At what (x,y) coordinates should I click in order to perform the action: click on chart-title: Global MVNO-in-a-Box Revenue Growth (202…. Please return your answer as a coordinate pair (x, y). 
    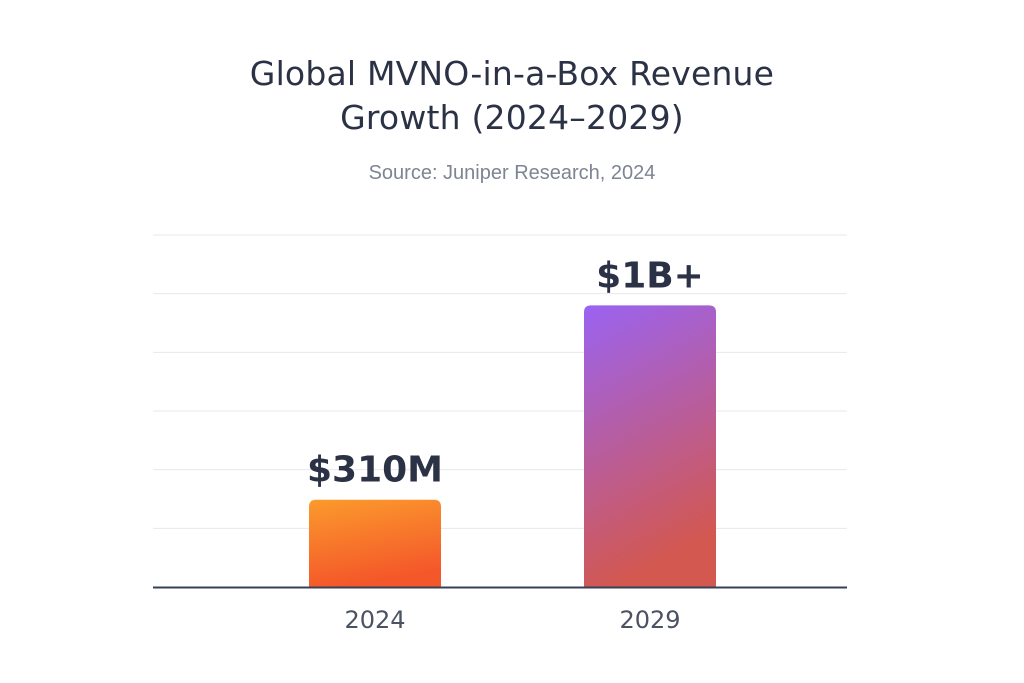
    Looking at the image, I should click on (512, 96).